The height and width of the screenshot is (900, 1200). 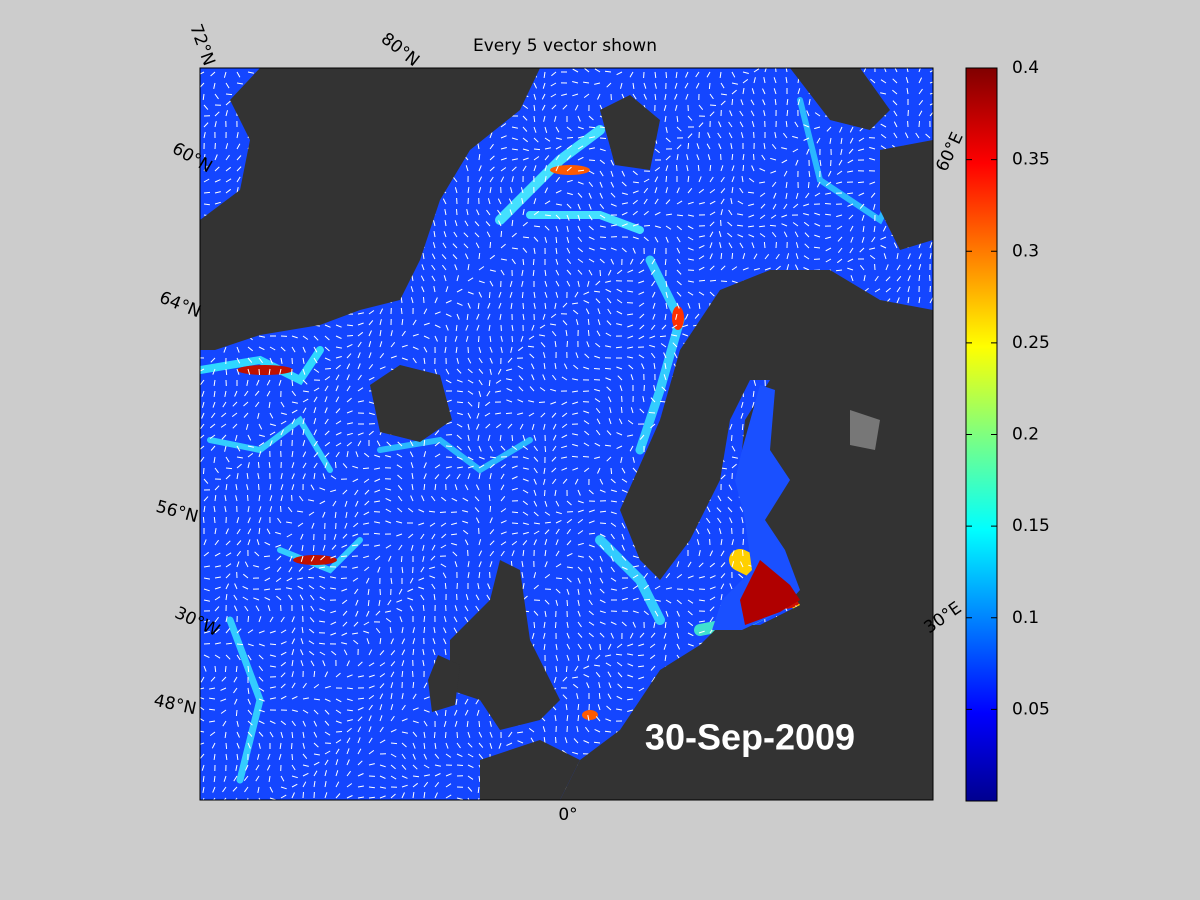 I want to click on colorbar-axis: 0.05 0.1 0.15 0.2 0.25 0.3 0.35 0.4, so click(x=1008, y=388).